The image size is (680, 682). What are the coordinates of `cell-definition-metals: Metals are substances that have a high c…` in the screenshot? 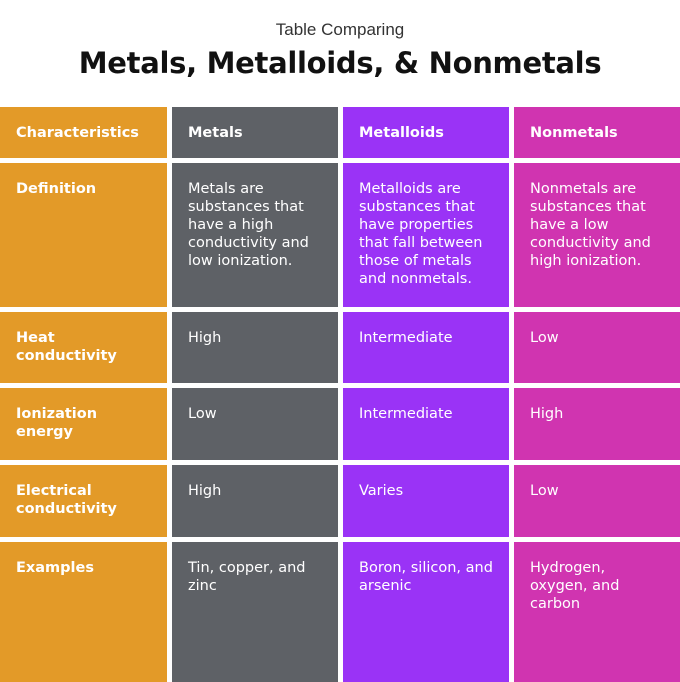 It's located at (255, 235).